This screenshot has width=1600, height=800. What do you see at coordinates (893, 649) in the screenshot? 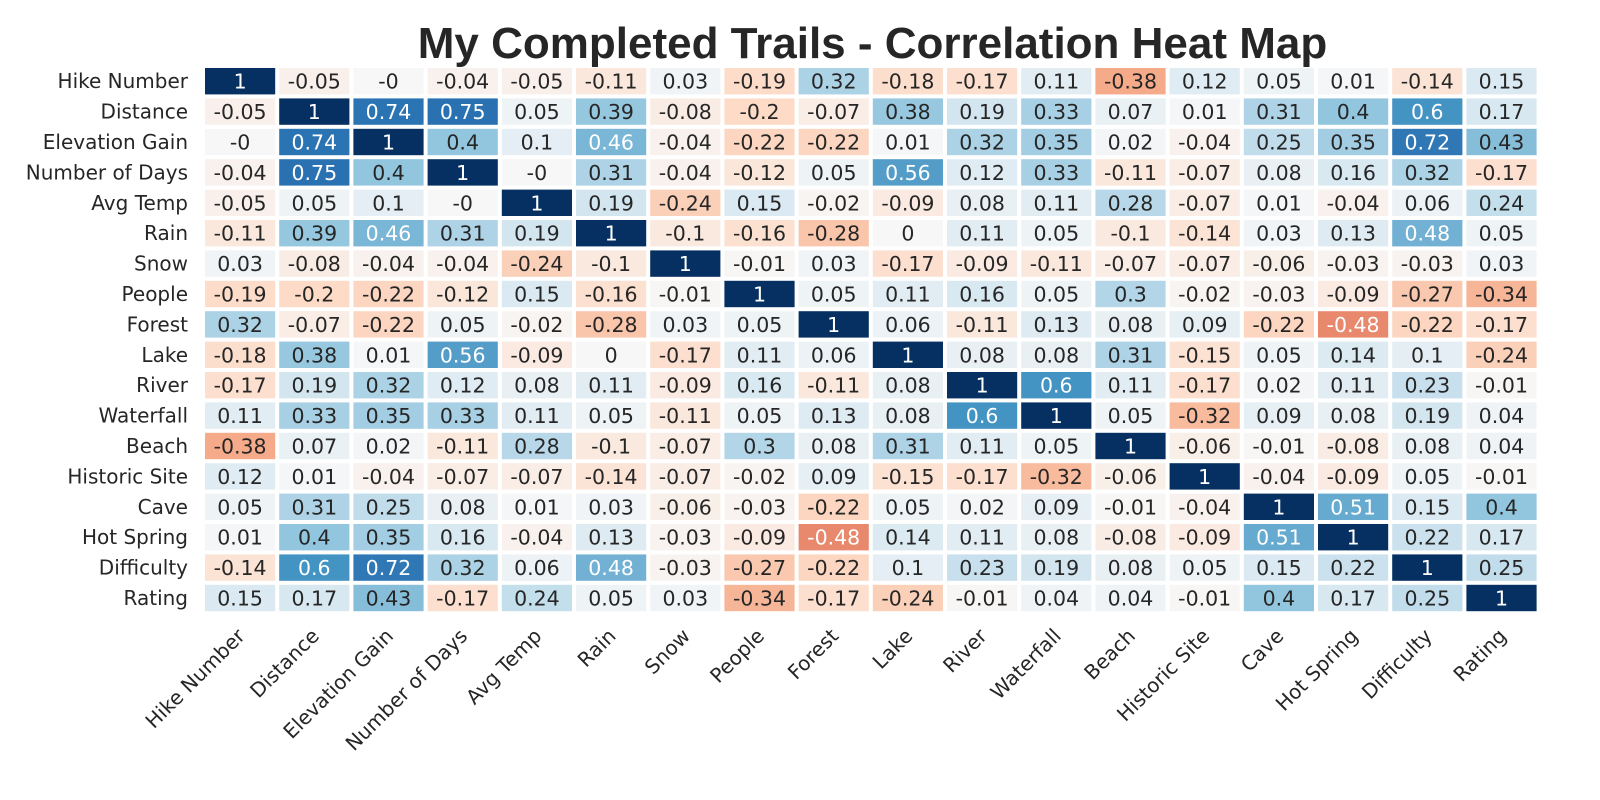
I see `x-tick-label-lake: Lake` at bounding box center [893, 649].